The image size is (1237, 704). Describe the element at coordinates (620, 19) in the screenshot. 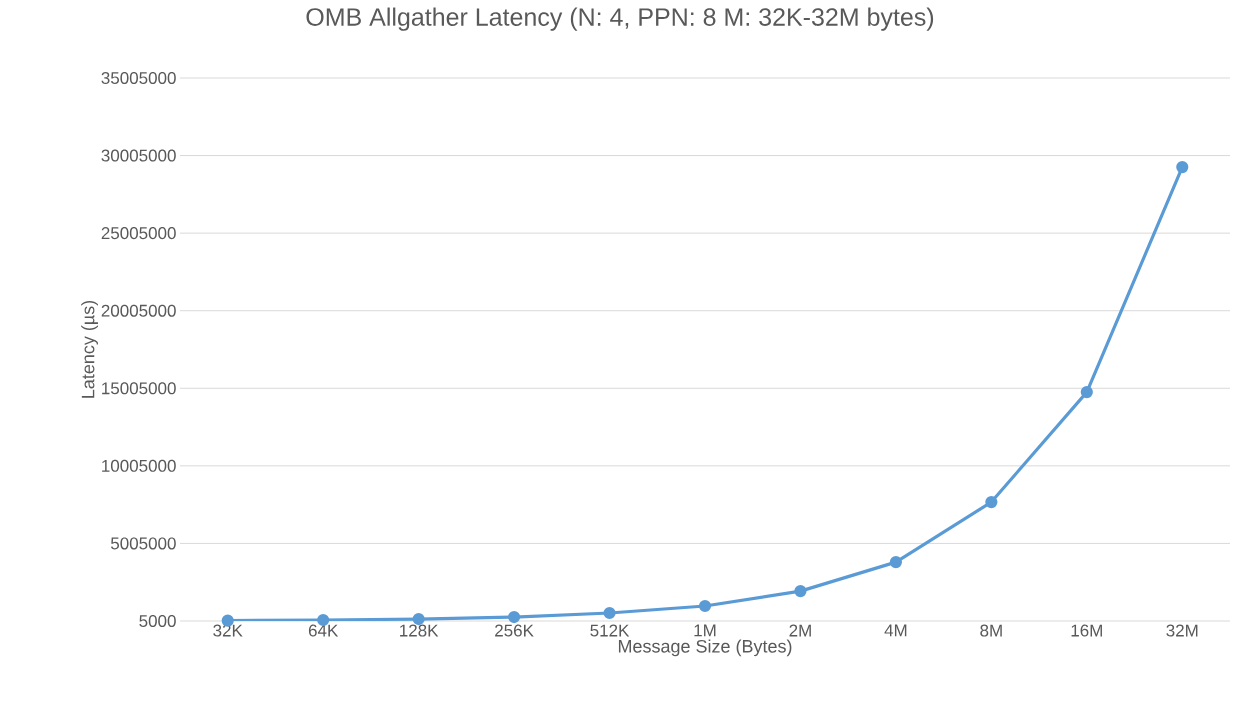

I see `chart-title: OMB Allgather Latency (N: 4, PPN: 8 M: 32K-32M bytes)` at that location.